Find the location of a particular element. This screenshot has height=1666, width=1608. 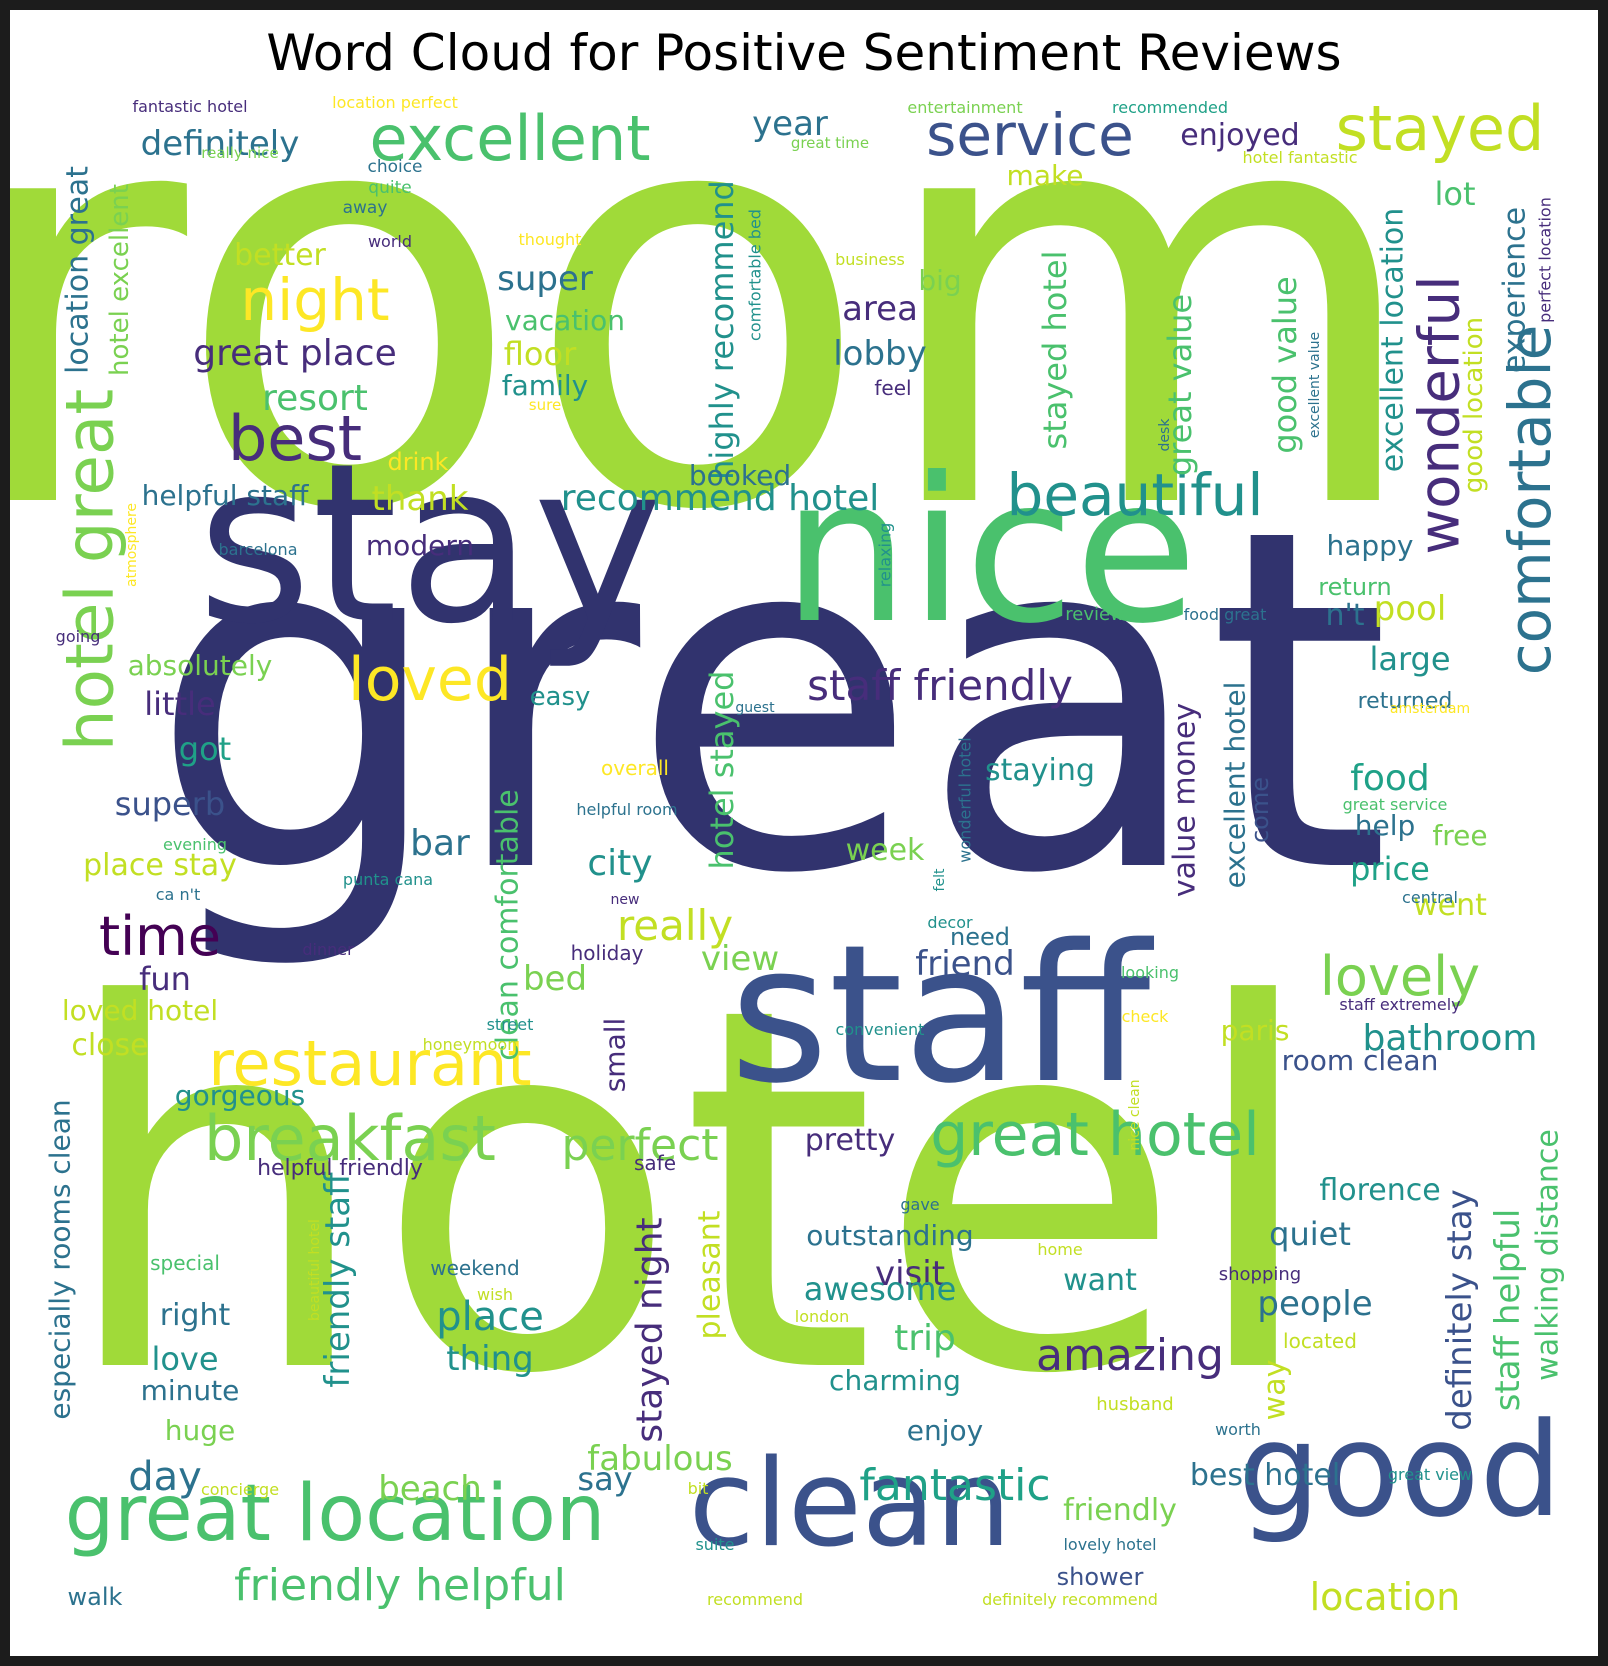

word-109: safe is located at coordinates (655, 1163).